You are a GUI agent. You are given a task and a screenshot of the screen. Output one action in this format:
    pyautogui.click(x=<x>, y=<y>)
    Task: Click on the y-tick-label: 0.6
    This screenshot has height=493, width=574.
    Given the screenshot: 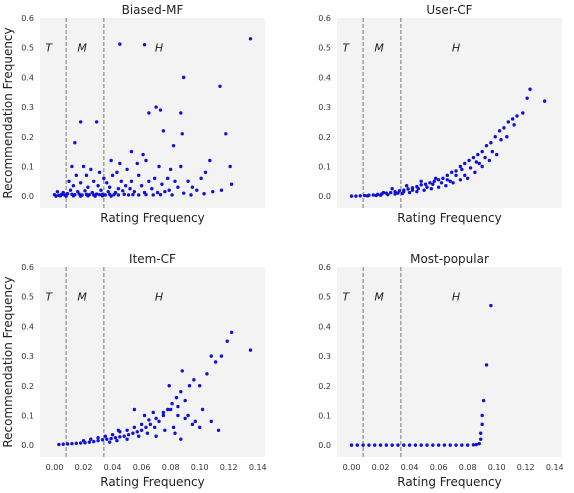 What is the action you would take?
    pyautogui.click(x=27, y=267)
    